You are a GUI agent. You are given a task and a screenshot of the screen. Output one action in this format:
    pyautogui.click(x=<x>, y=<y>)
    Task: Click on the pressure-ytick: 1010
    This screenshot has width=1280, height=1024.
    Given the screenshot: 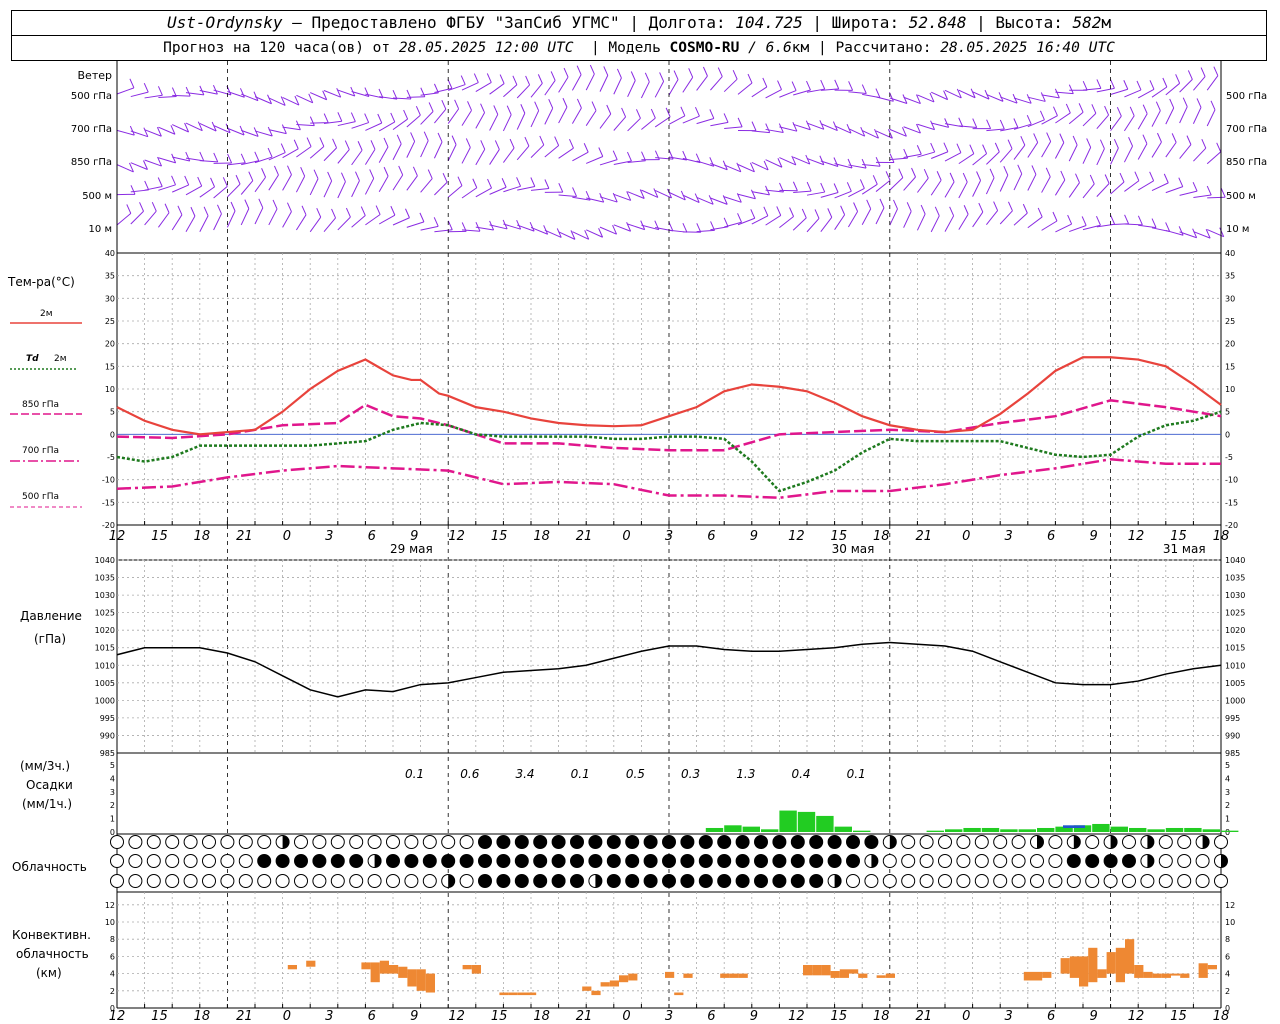 What is the action you would take?
    pyautogui.click(x=105, y=665)
    